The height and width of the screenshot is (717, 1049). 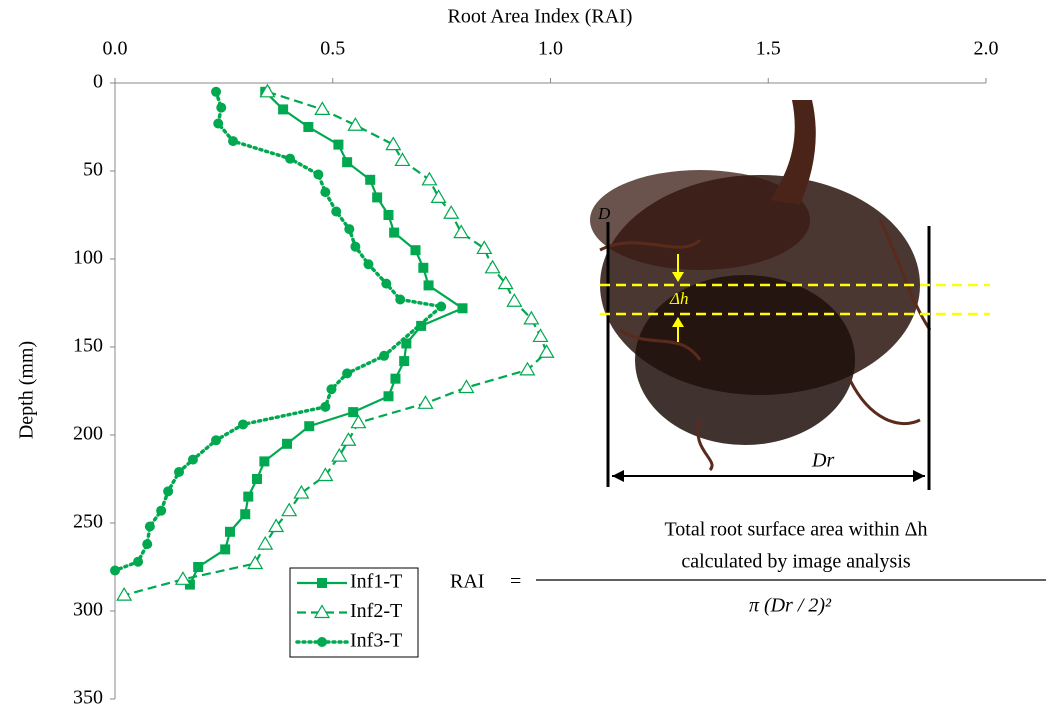 What do you see at coordinates (115, 49) in the screenshot?
I see `x-tick-label: 0.0` at bounding box center [115, 49].